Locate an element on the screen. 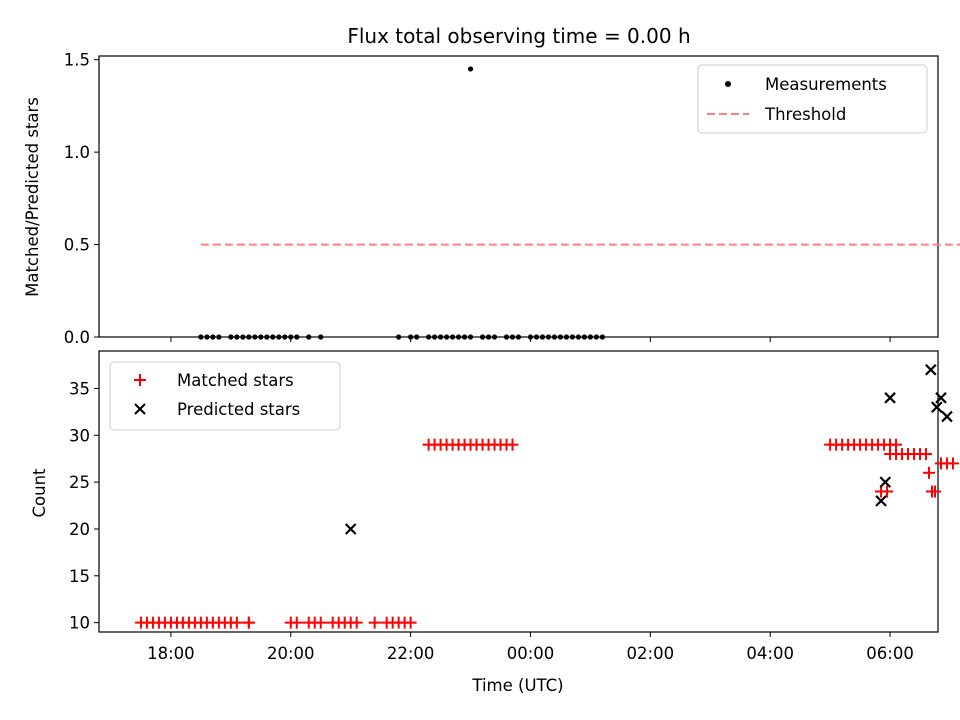 The width and height of the screenshot is (960, 720). ratio-ytick-label: 0.0 is located at coordinates (77, 337).